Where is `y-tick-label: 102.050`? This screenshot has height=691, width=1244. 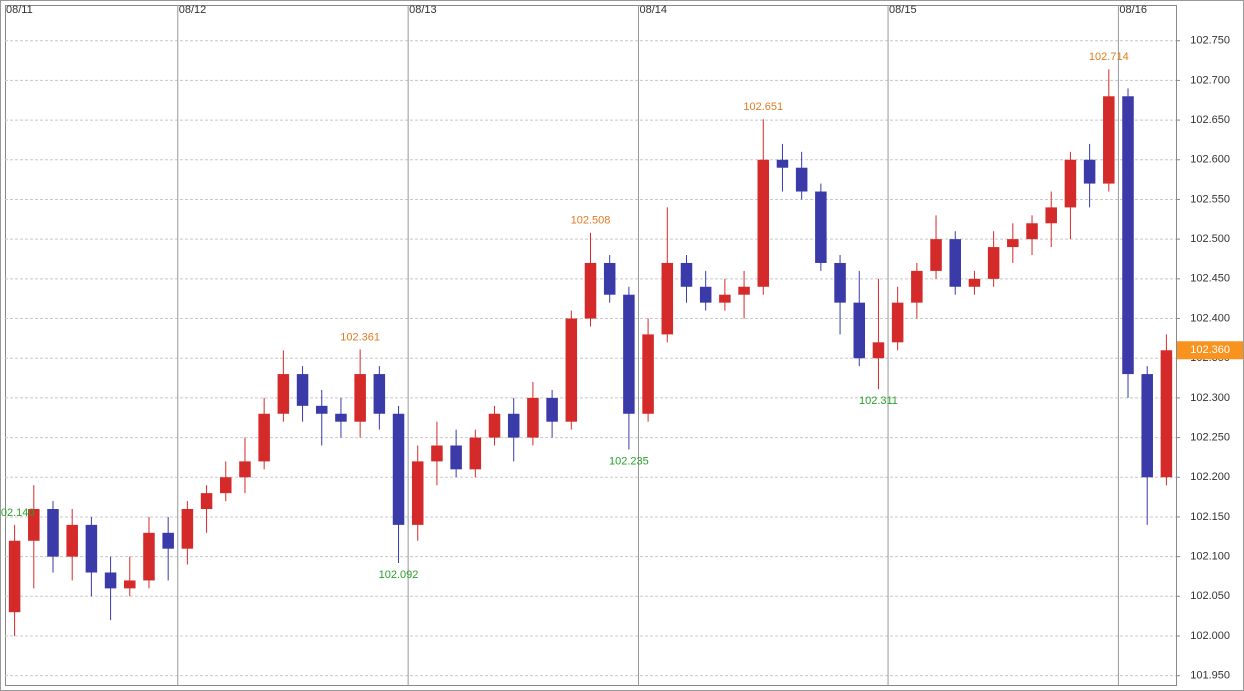 y-tick-label: 102.050 is located at coordinates (1210, 596).